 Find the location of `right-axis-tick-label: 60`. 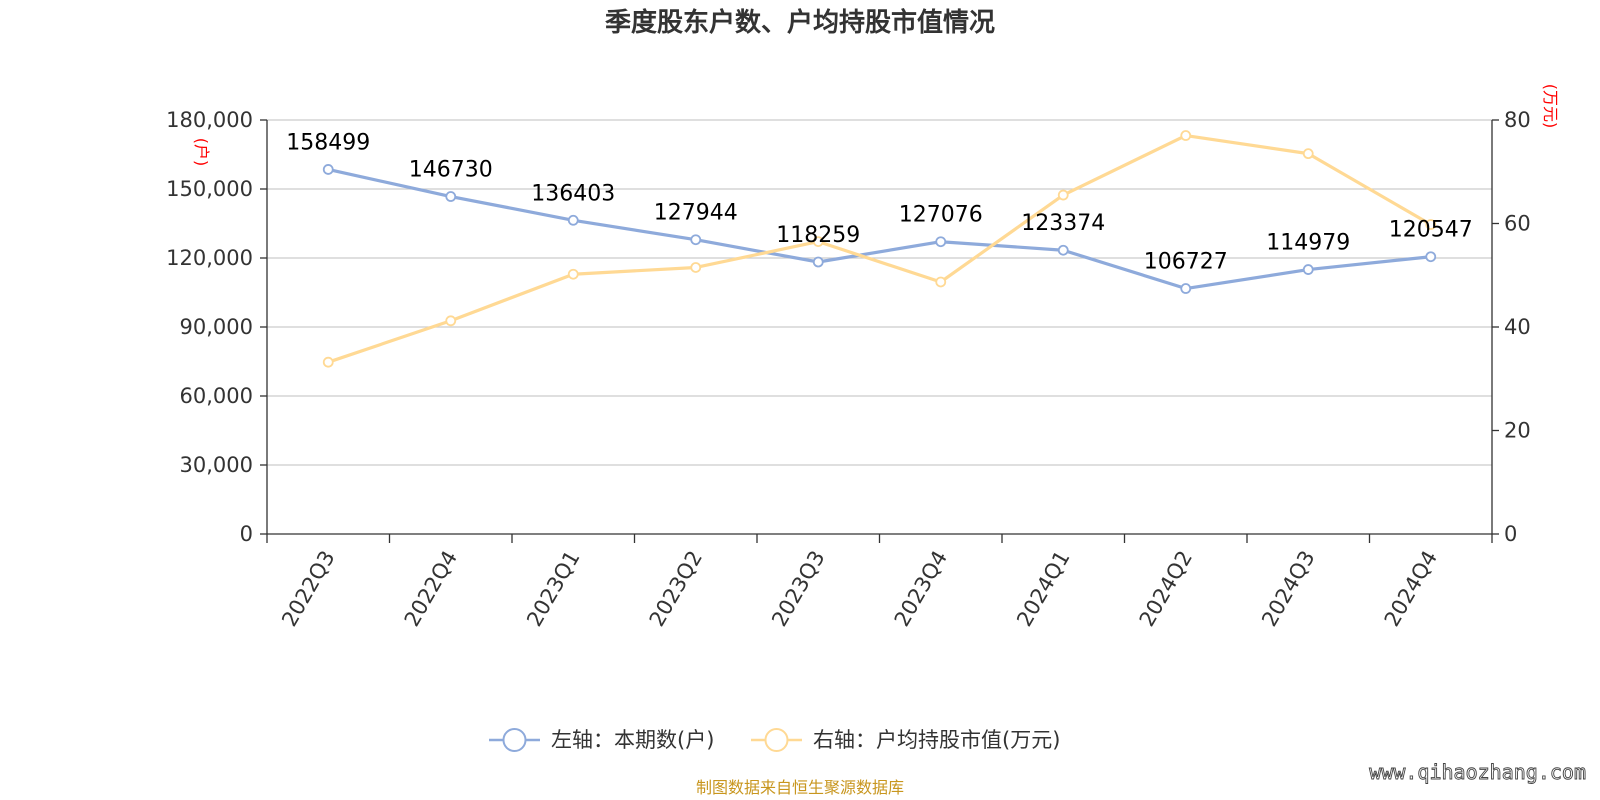

right-axis-tick-label: 60 is located at coordinates (1517, 224).